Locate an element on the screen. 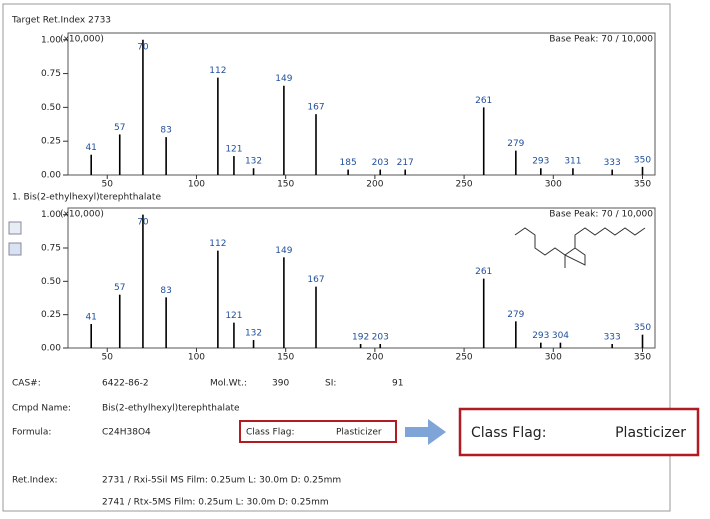 The height and width of the screenshot is (519, 710). callout-value: Plasticizer is located at coordinates (650, 433).